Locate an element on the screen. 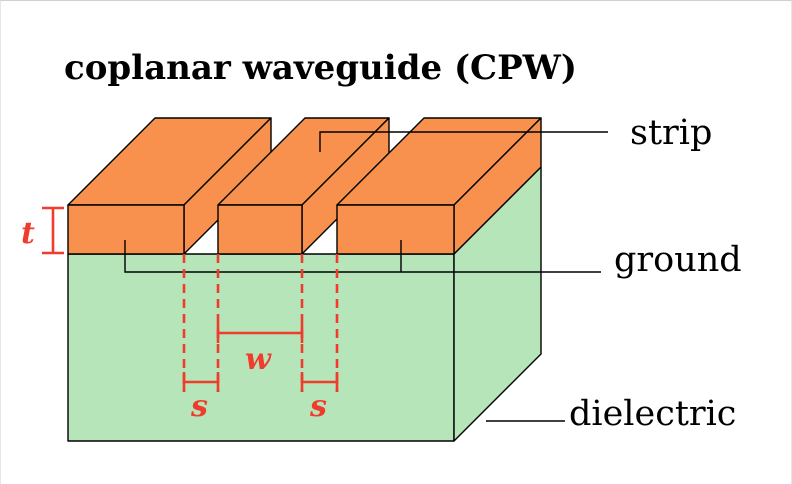 This screenshot has width=792, height=484. dielectric-label: dielectric is located at coordinates (652, 414).